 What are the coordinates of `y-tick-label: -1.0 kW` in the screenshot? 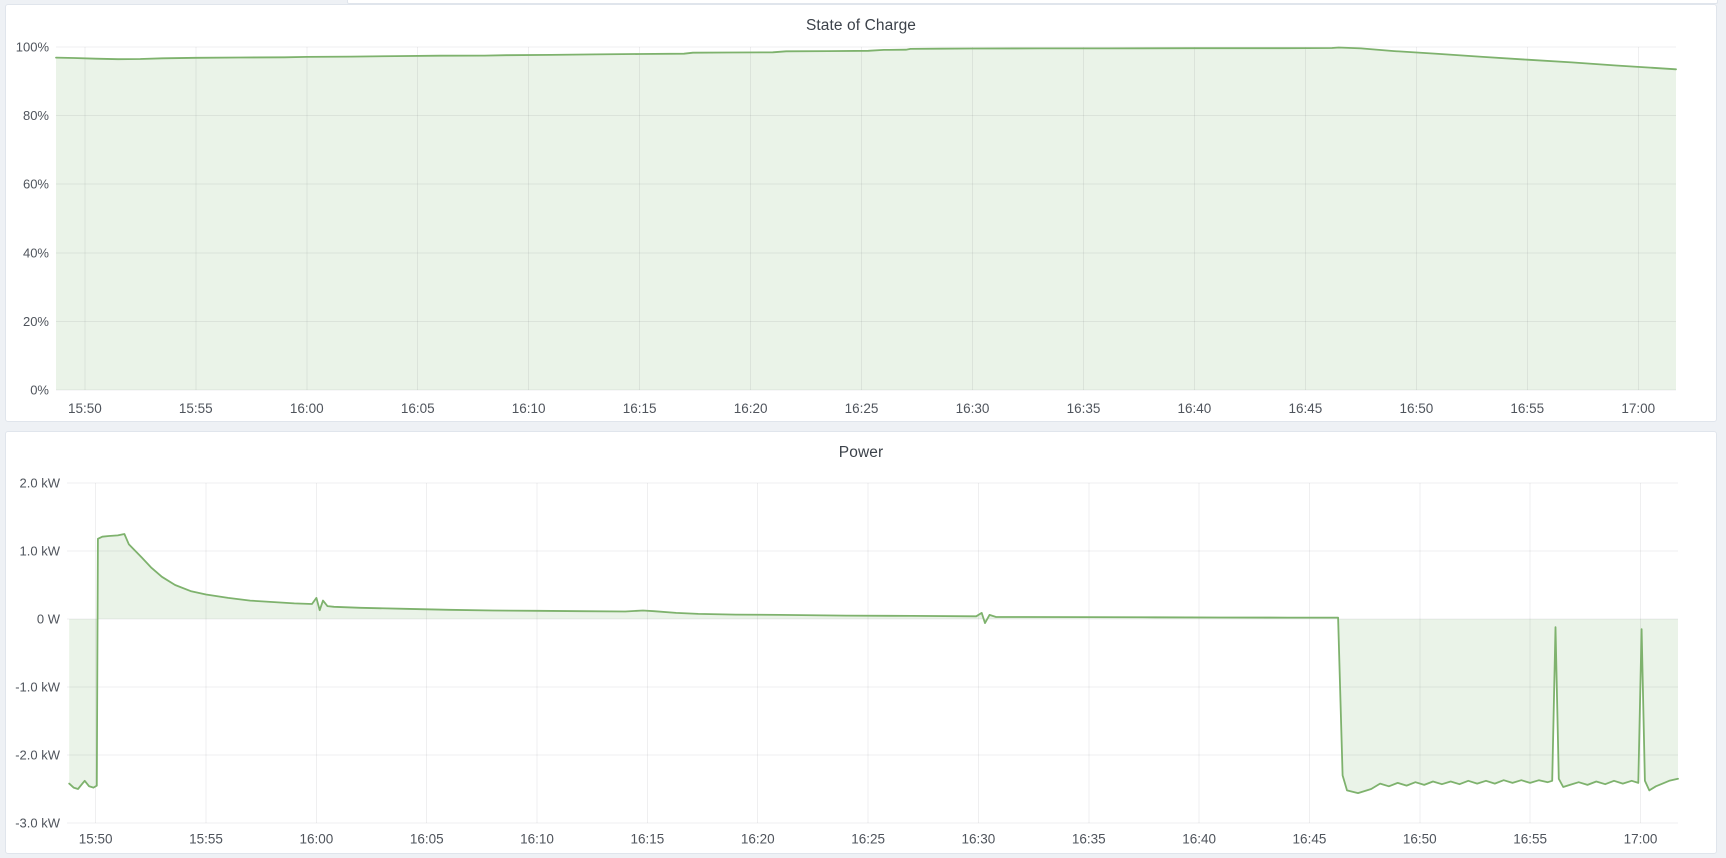 It's located at (38, 687).